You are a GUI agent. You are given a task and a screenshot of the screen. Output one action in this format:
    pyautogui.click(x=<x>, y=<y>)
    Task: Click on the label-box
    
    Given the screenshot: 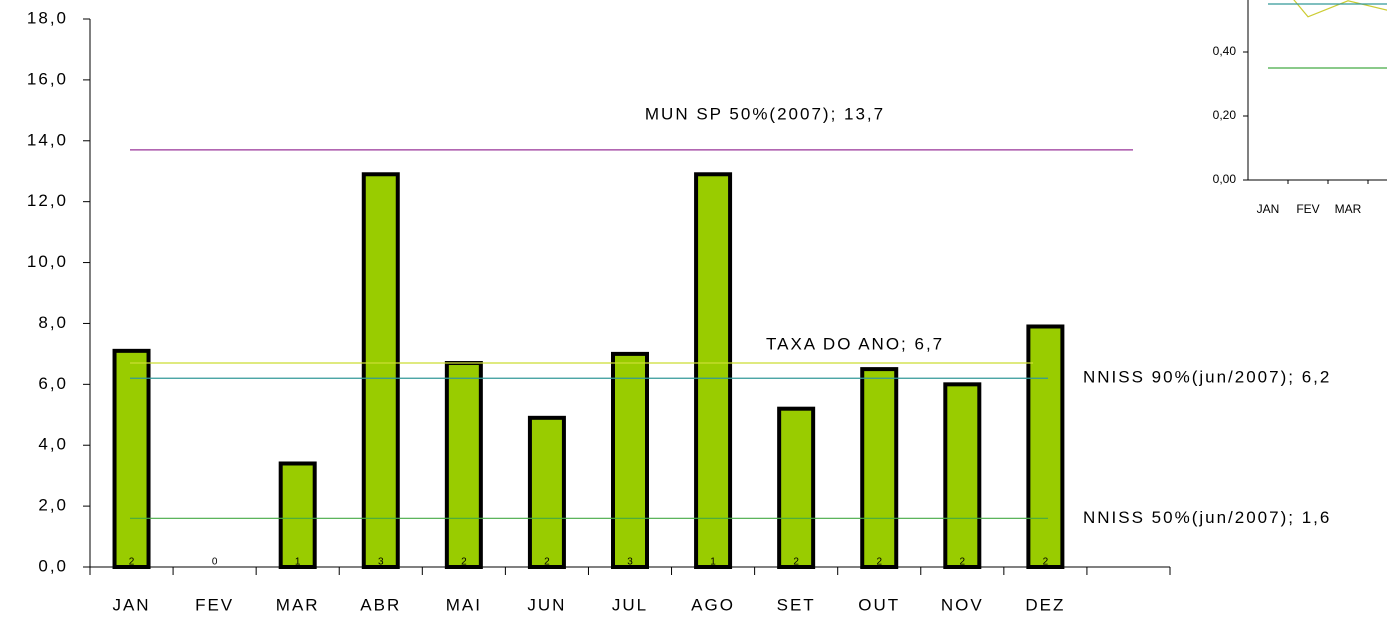 What is the action you would take?
    pyautogui.click(x=874, y=346)
    